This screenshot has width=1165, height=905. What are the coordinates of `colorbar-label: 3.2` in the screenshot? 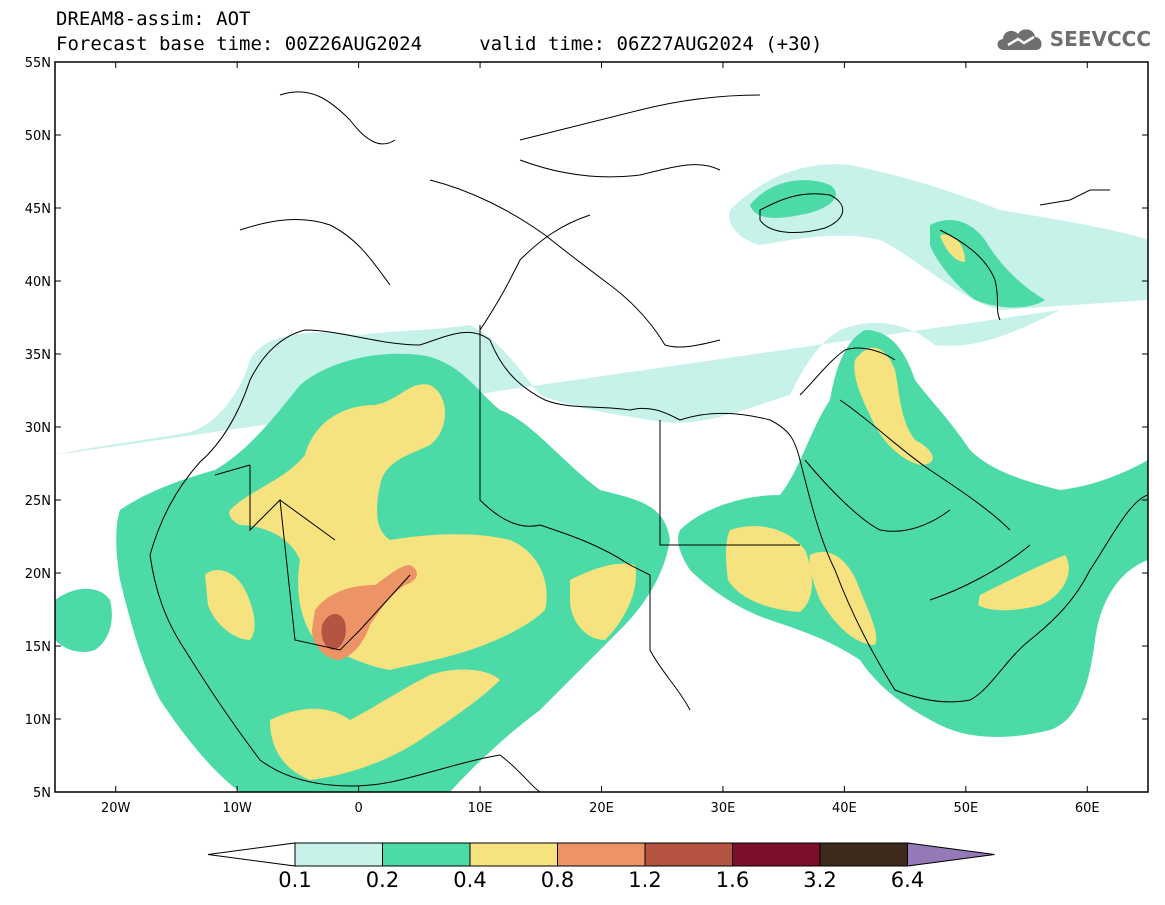 It's located at (819, 880).